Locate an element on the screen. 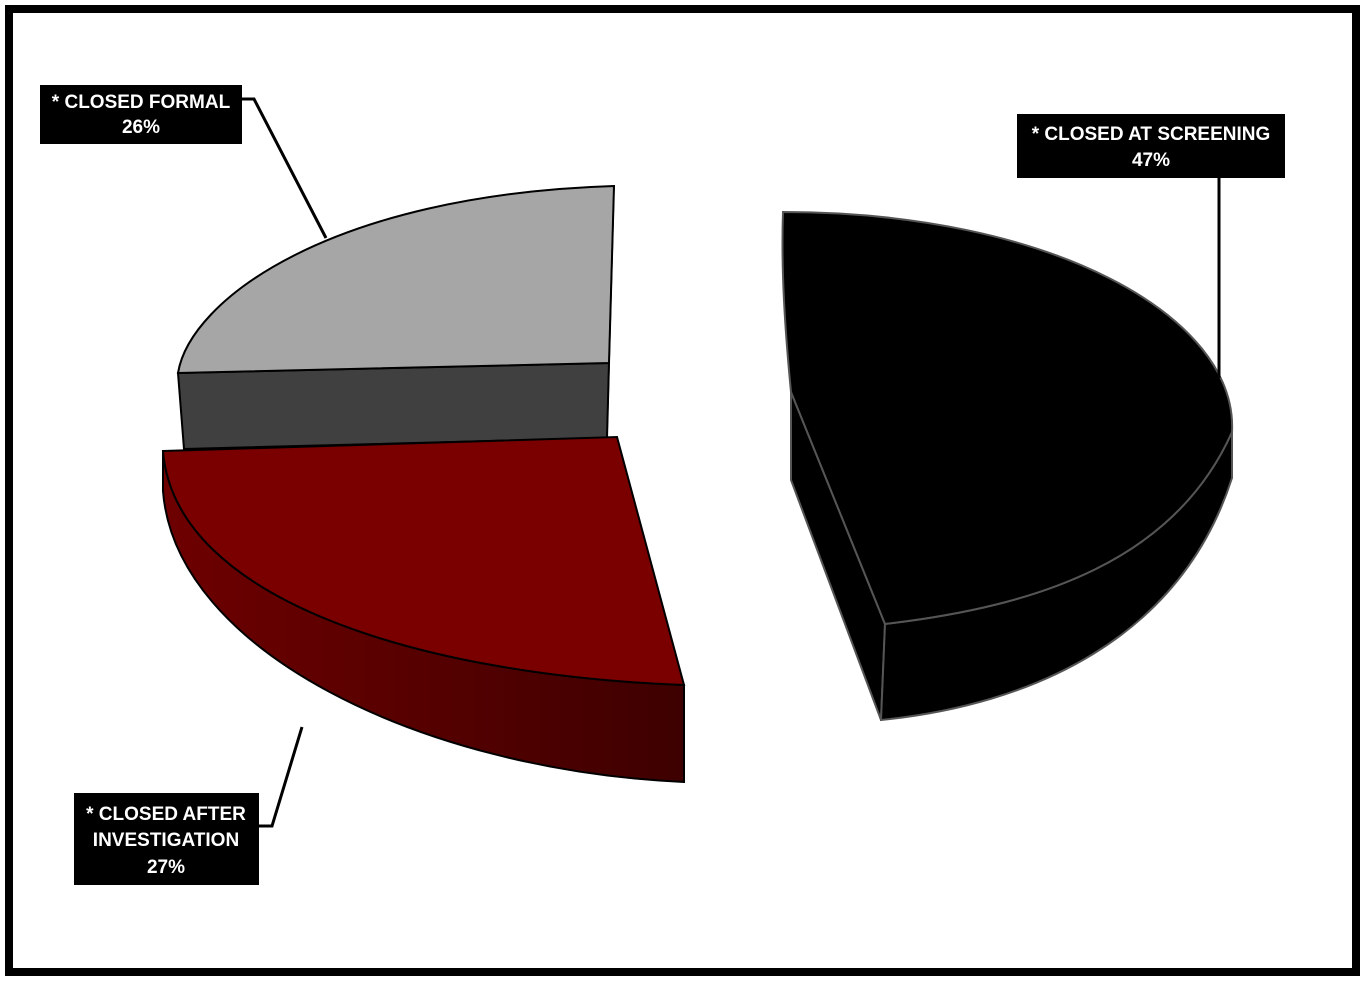 Image resolution: width=1365 pixels, height=981 pixels. leader-line-closed-after-investigation is located at coordinates (281, 777).